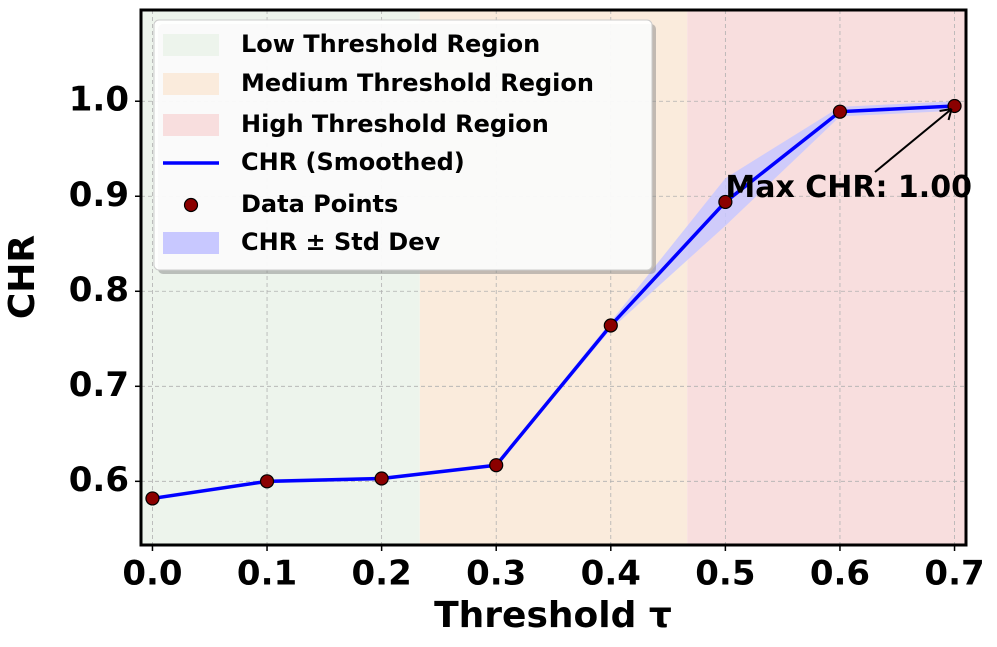  Describe the element at coordinates (395, 124) in the screenshot. I see `legend-label: High Threshold Region` at that location.